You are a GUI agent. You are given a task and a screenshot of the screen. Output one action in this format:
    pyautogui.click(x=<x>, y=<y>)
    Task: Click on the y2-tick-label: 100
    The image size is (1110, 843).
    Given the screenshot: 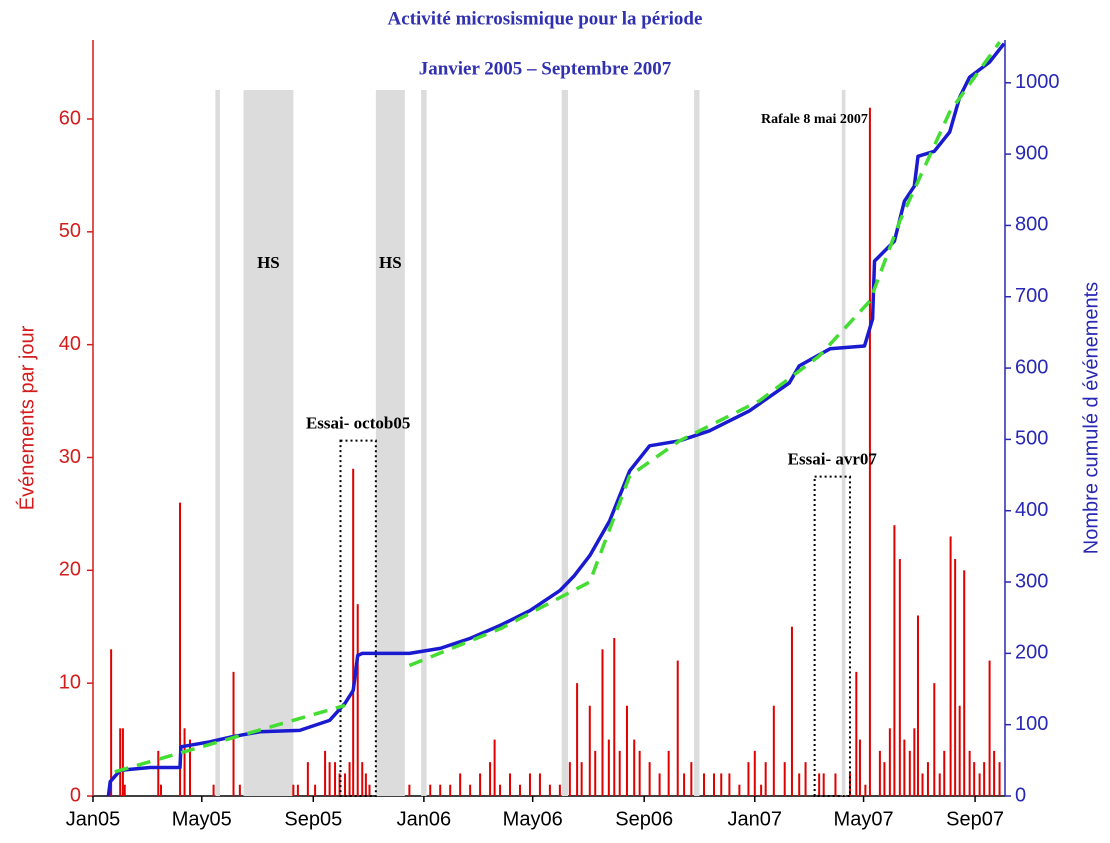 What is the action you would take?
    pyautogui.click(x=1031, y=724)
    